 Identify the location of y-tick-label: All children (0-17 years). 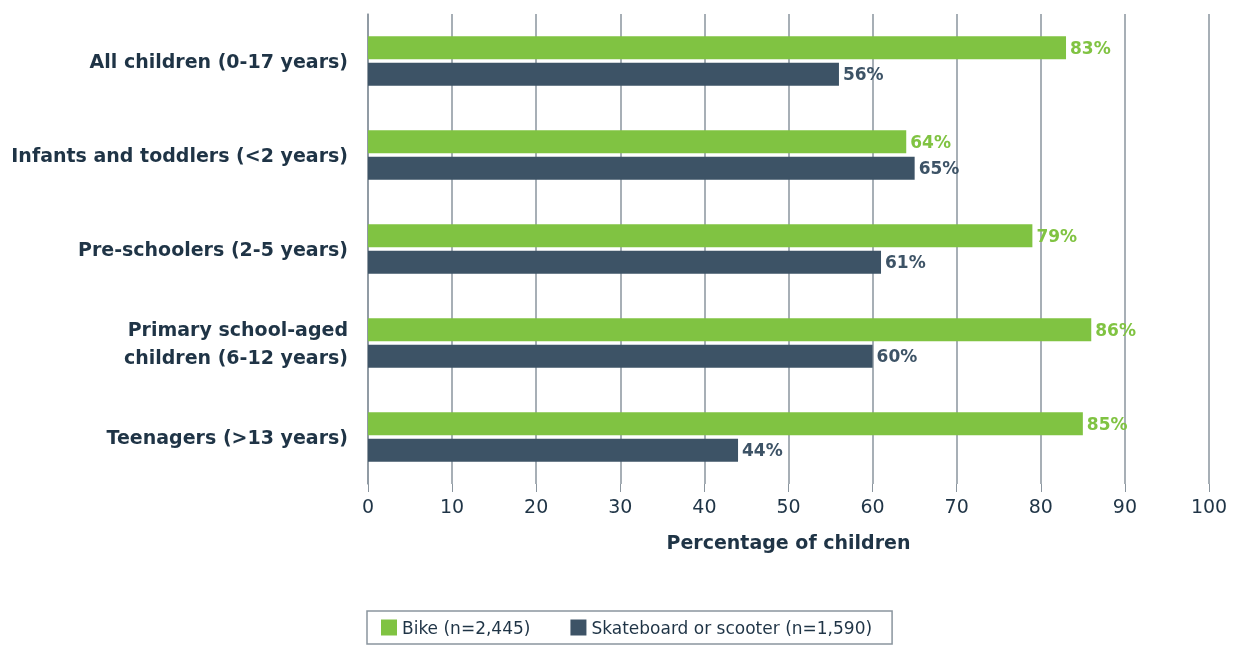
(218, 61).